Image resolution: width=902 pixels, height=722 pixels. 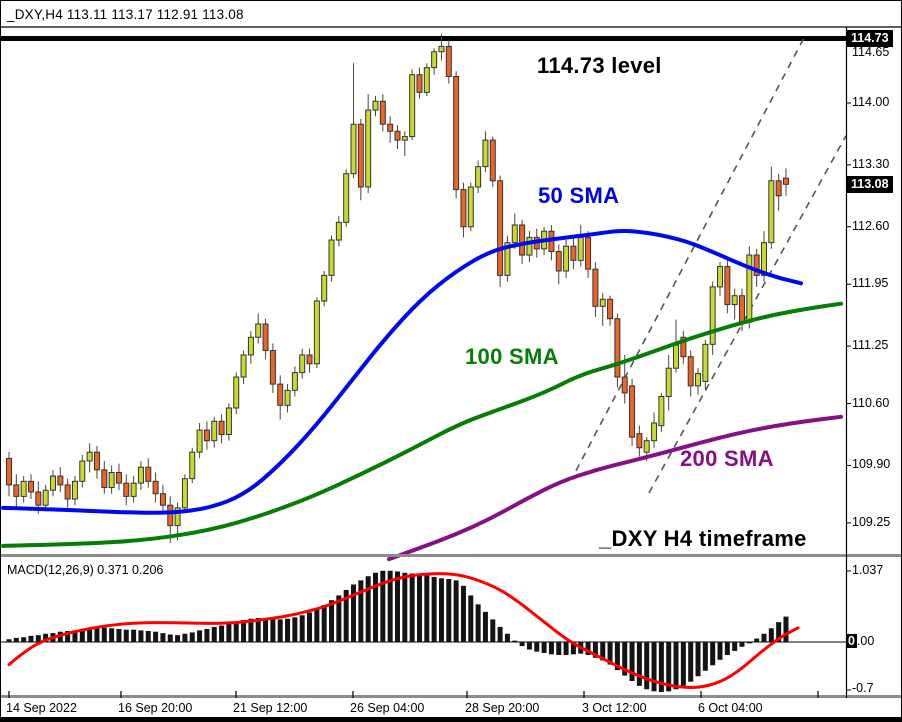 What do you see at coordinates (85, 570) in the screenshot?
I see `macd-indicator-label: MACD(12,26,9) 0.371 0.206` at bounding box center [85, 570].